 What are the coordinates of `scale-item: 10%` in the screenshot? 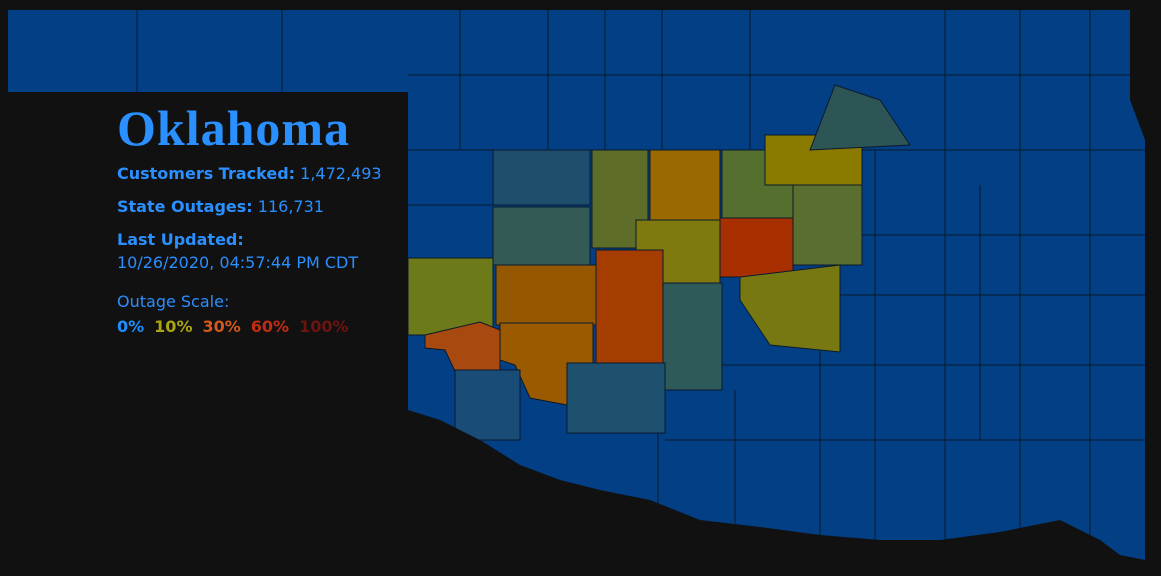 It's located at (173, 326).